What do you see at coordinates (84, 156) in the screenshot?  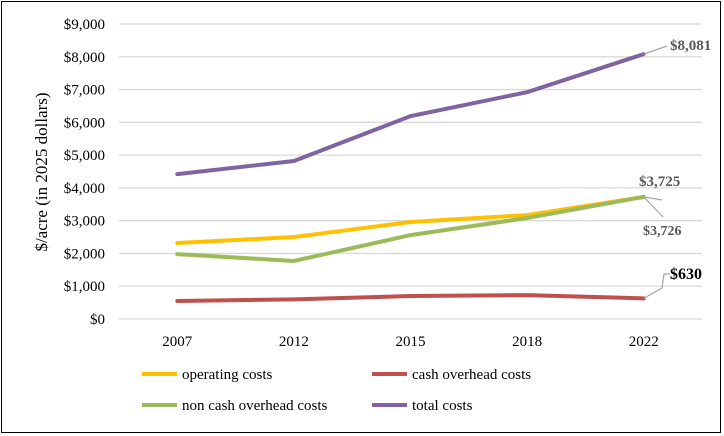 I see `y-tick-label: $5,000` at bounding box center [84, 156].